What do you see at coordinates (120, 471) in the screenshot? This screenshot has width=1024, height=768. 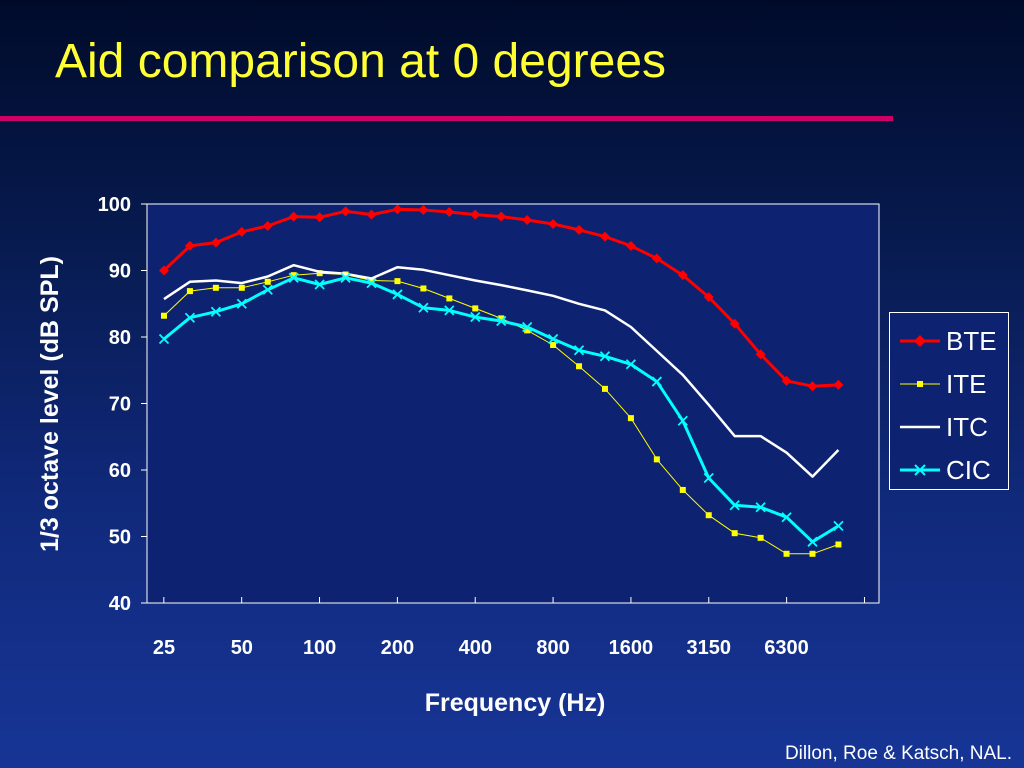 I see `y-tick-label: 60` at bounding box center [120, 471].